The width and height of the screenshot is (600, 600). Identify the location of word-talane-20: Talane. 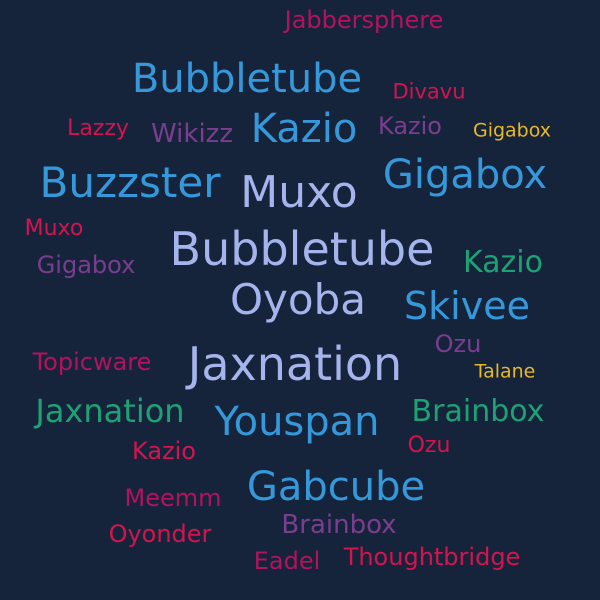
(505, 371).